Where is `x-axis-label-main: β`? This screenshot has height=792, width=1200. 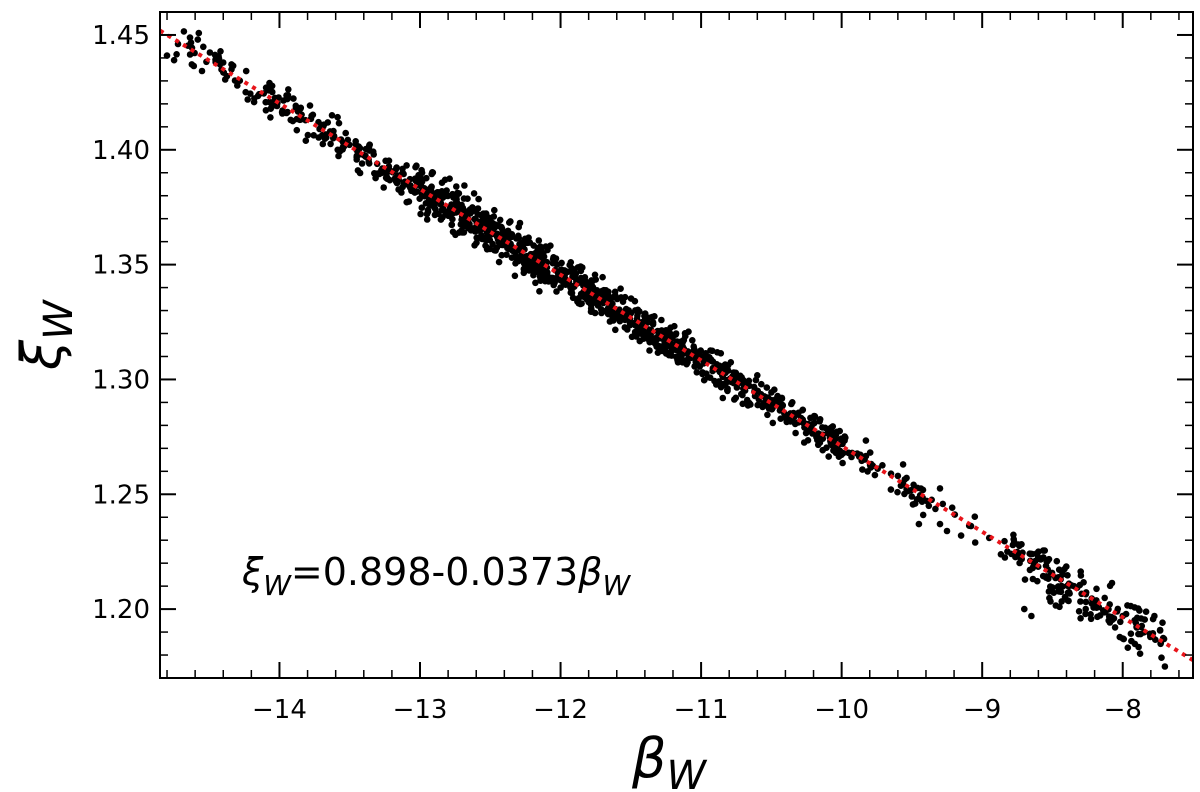
x-axis-label-main: β is located at coordinates (648, 758).